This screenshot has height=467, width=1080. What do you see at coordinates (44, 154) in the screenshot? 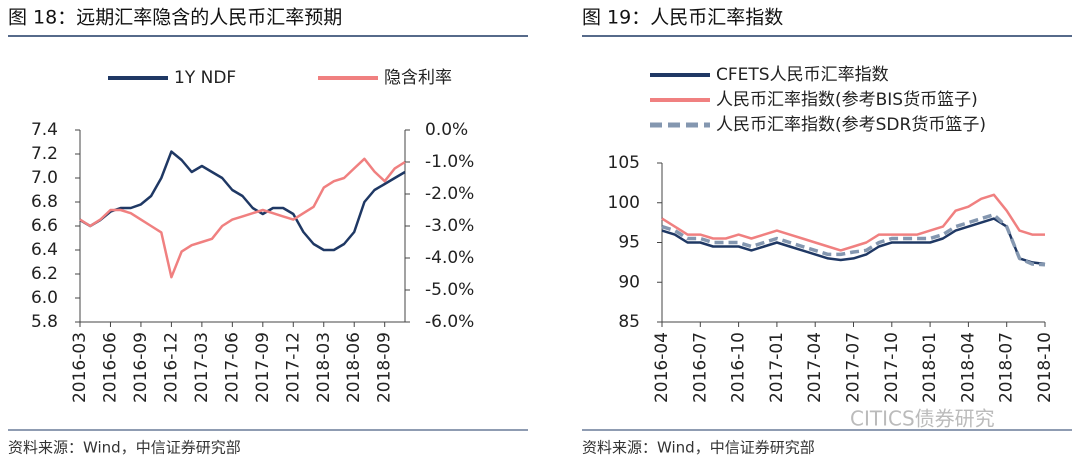
I see `y-tick-label: 7.2` at bounding box center [44, 154].